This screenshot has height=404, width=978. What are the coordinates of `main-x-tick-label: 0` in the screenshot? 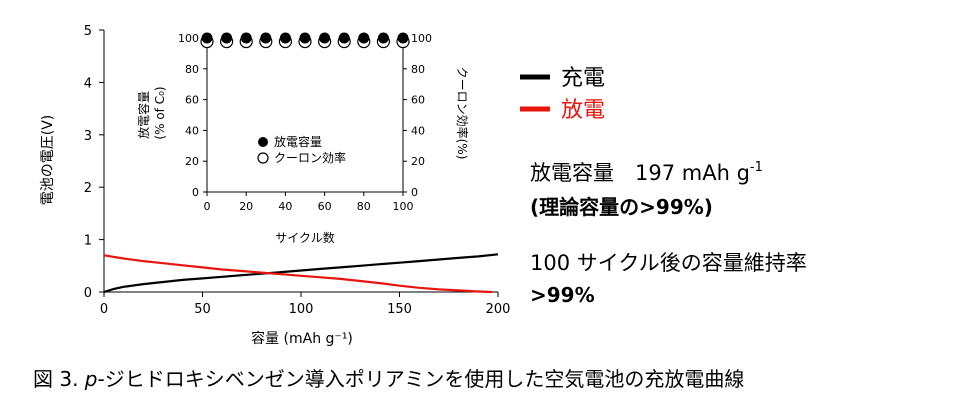 It's located at (104, 309).